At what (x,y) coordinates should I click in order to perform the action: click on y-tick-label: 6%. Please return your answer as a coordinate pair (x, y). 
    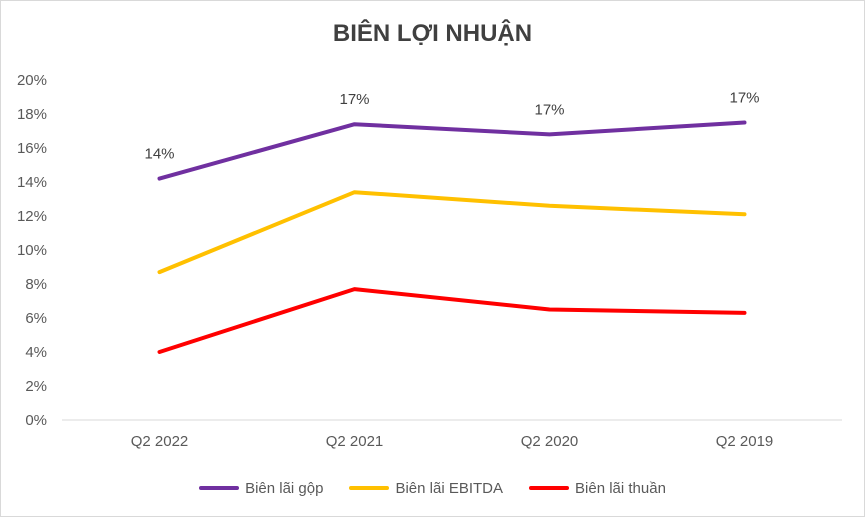
    Looking at the image, I should click on (36, 318).